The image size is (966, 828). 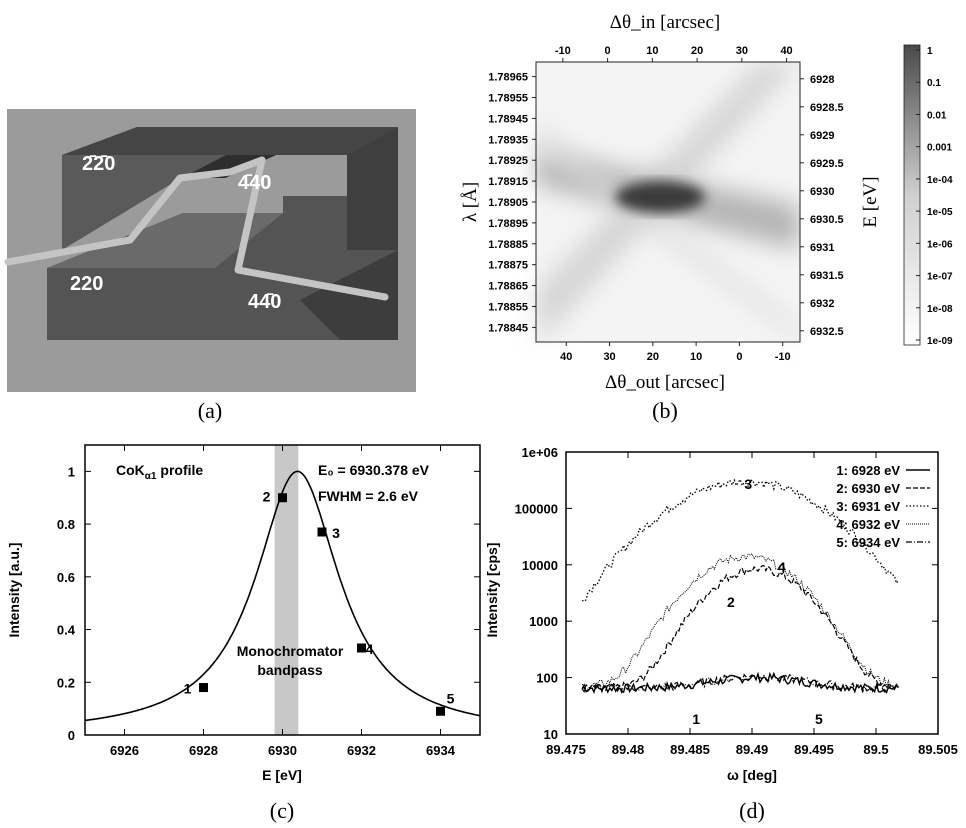 What do you see at coordinates (822, 136) in the screenshot?
I see `heatmap-right-tick-label: 6929` at bounding box center [822, 136].